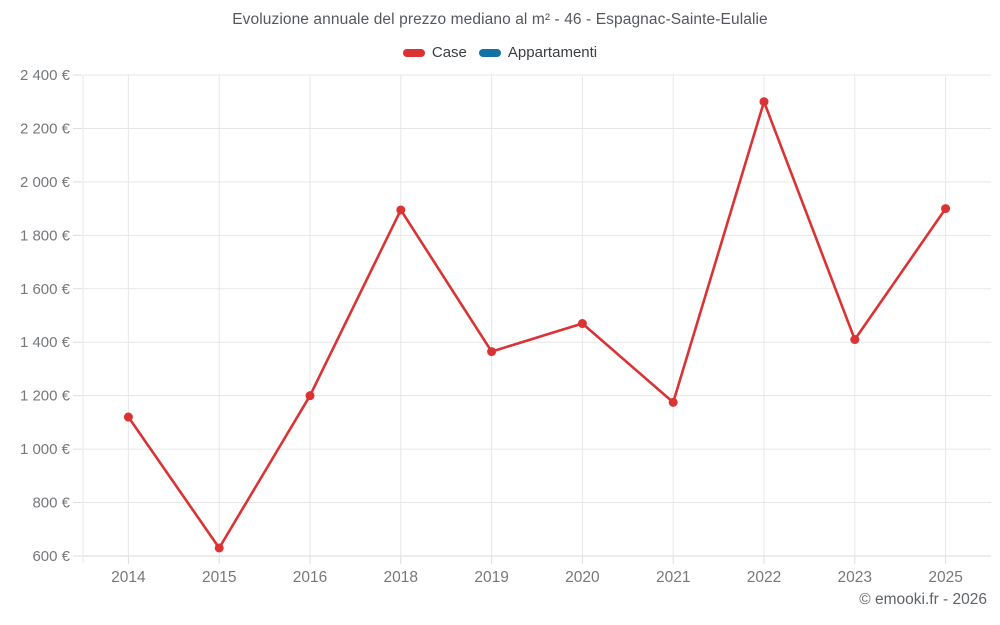 This screenshot has height=625, width=1000. Describe the element at coordinates (673, 577) in the screenshot. I see `x-axis-label-2021: 2021` at that location.